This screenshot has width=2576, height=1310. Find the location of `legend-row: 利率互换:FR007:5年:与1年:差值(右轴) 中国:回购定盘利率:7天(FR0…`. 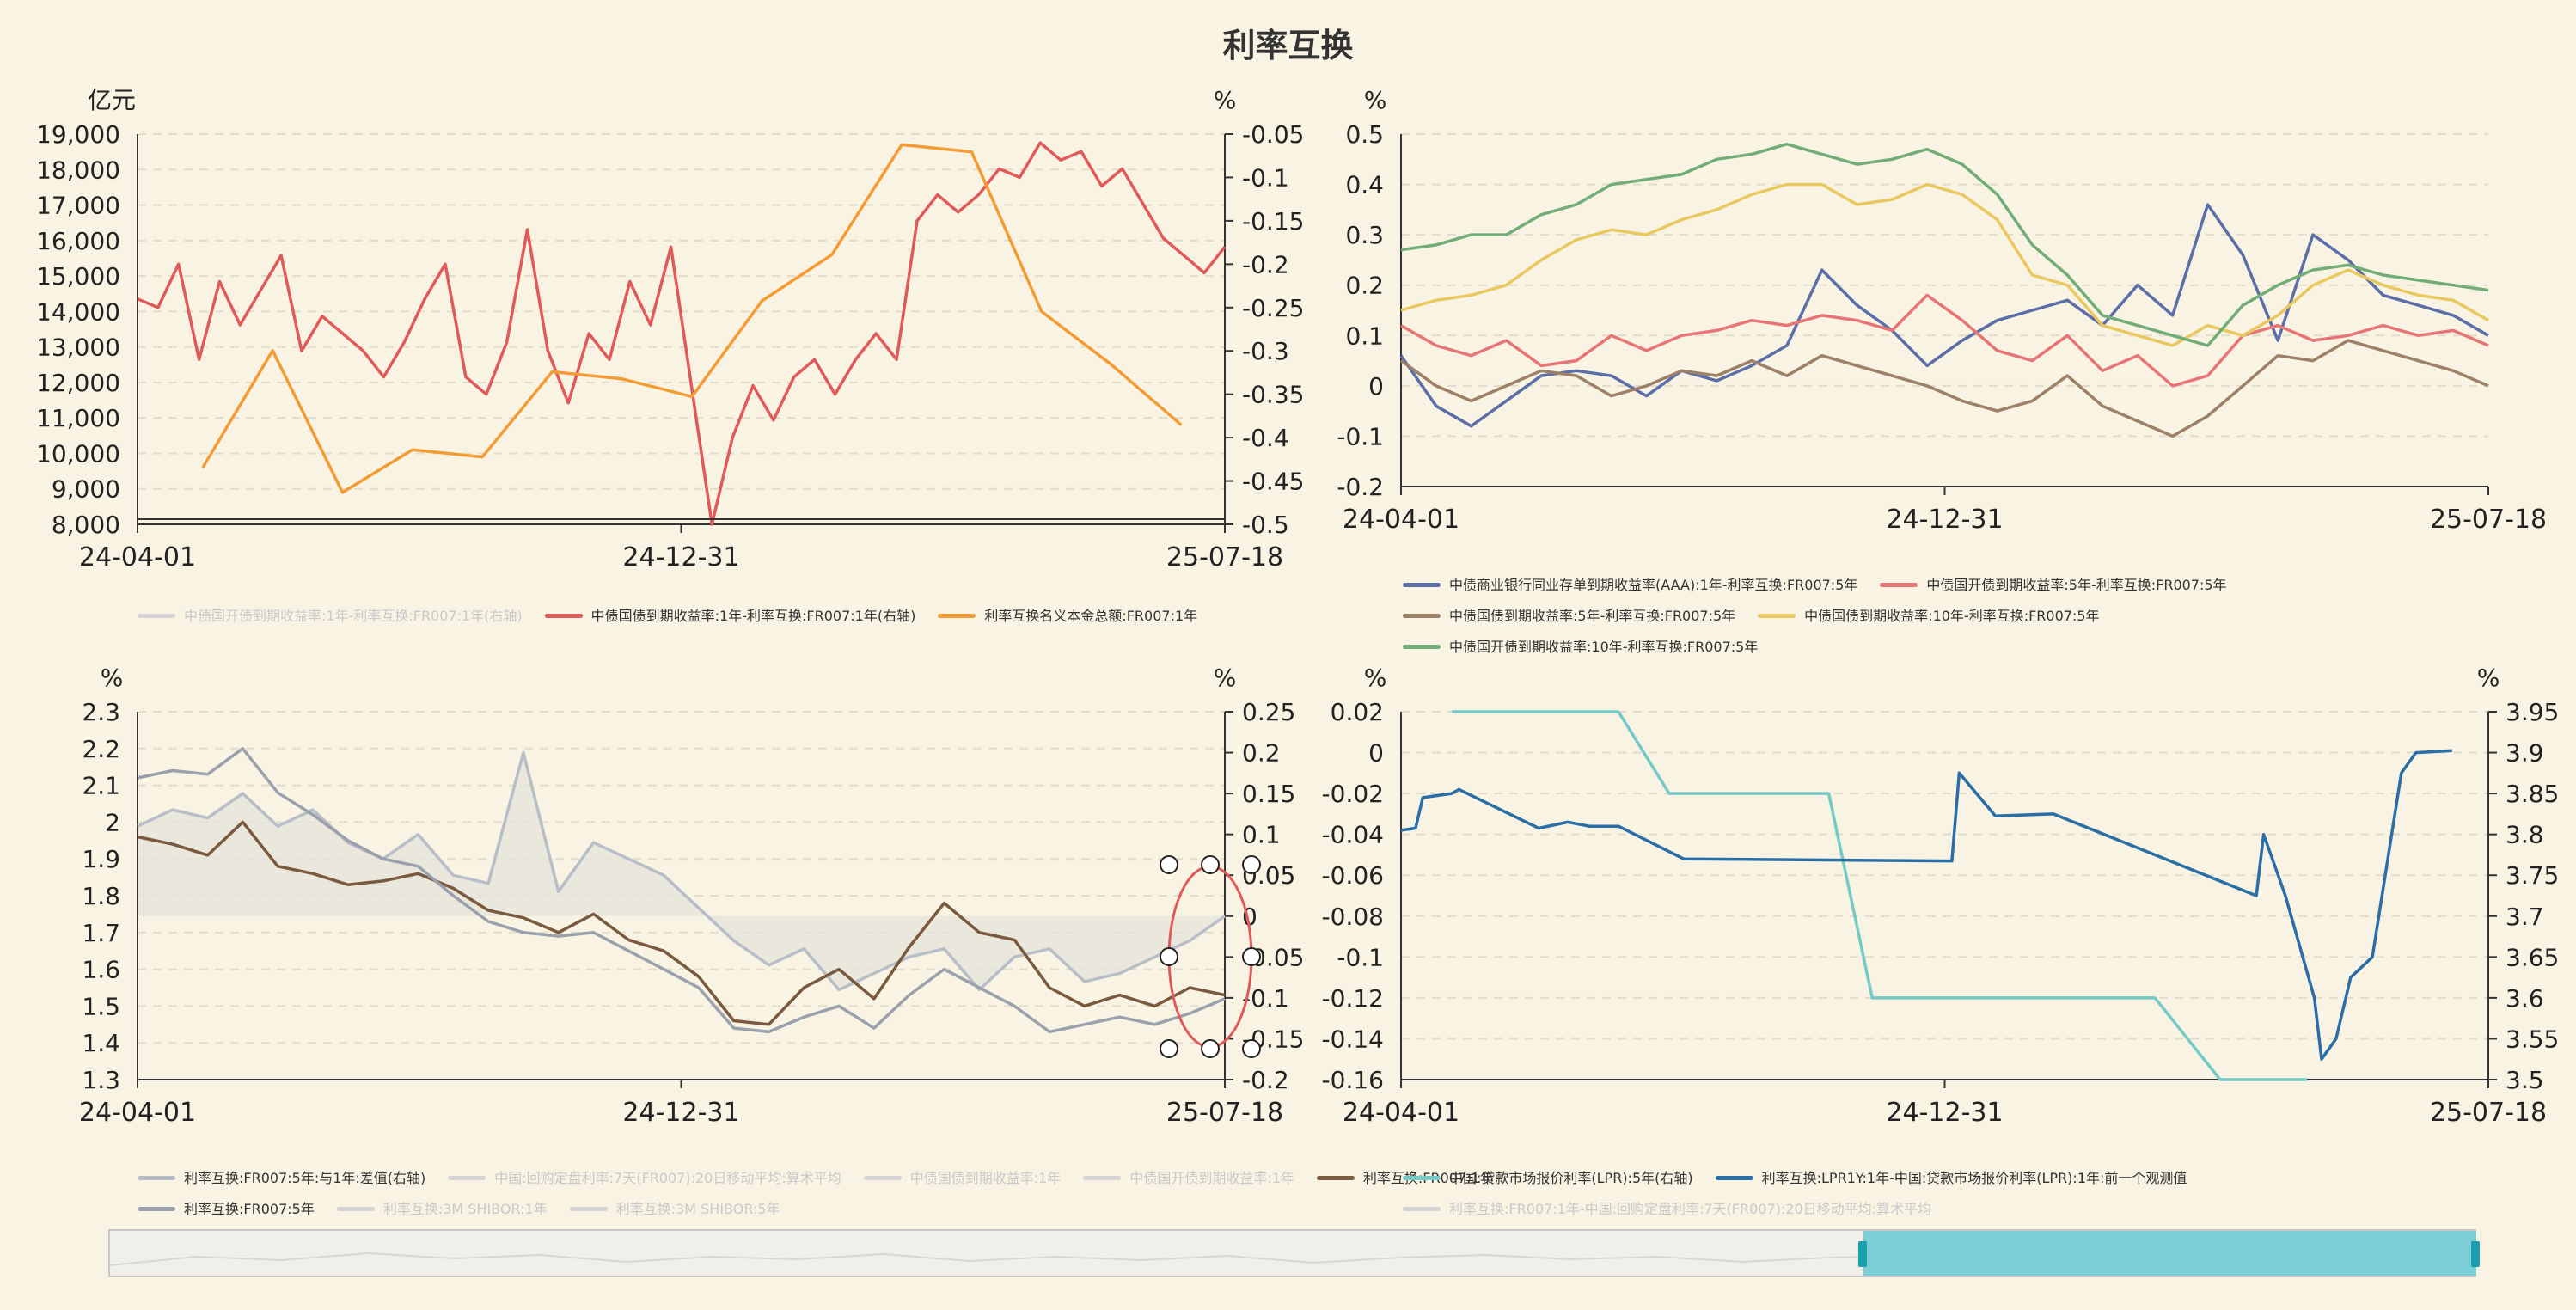

legend-row: 利率互换:FR007:5年:与1年:差值(右轴) 中国:回购定盘利率:7天(FR0… is located at coordinates (827, 1175).